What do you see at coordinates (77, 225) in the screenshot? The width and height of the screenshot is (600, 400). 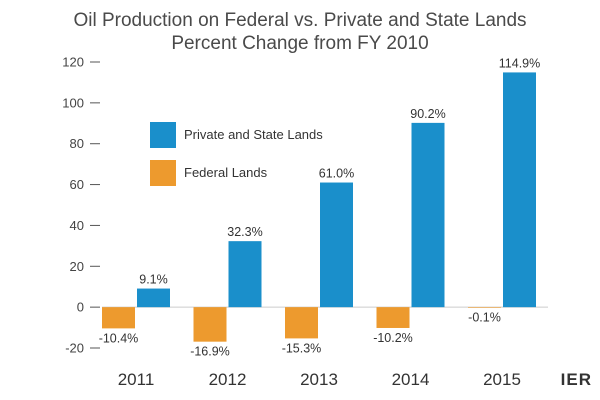 I see `y-tick-label: 40` at bounding box center [77, 225].